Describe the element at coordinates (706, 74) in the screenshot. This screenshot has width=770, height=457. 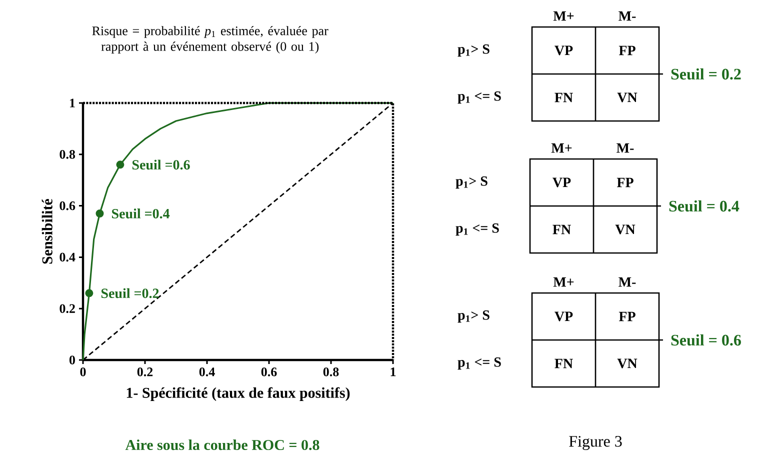
I see `text: Seuil = 0.2` at that location.